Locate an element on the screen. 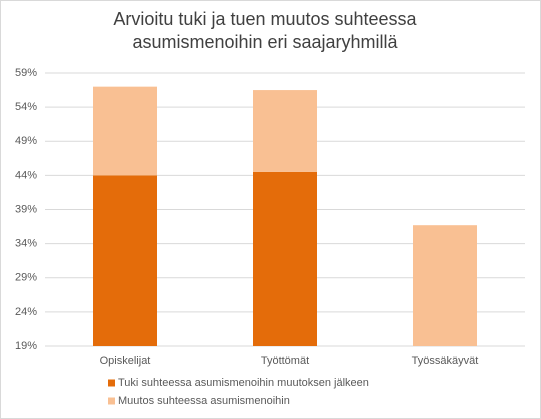 This screenshot has height=419, width=541. y-tick-label: 24% is located at coordinates (26, 312).